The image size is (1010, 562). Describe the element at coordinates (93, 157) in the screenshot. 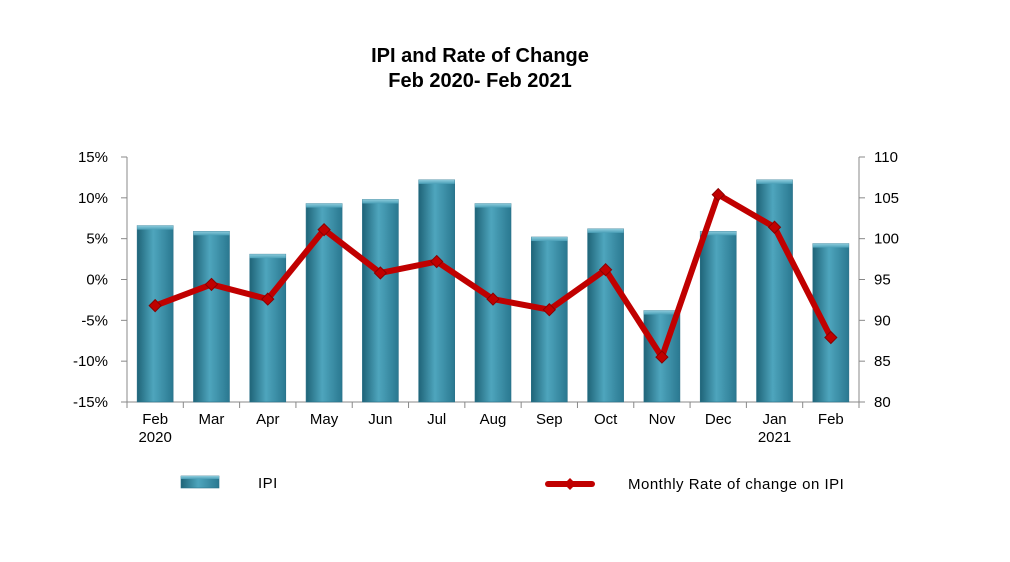

I see `left-axis-tick-label: 15%` at that location.